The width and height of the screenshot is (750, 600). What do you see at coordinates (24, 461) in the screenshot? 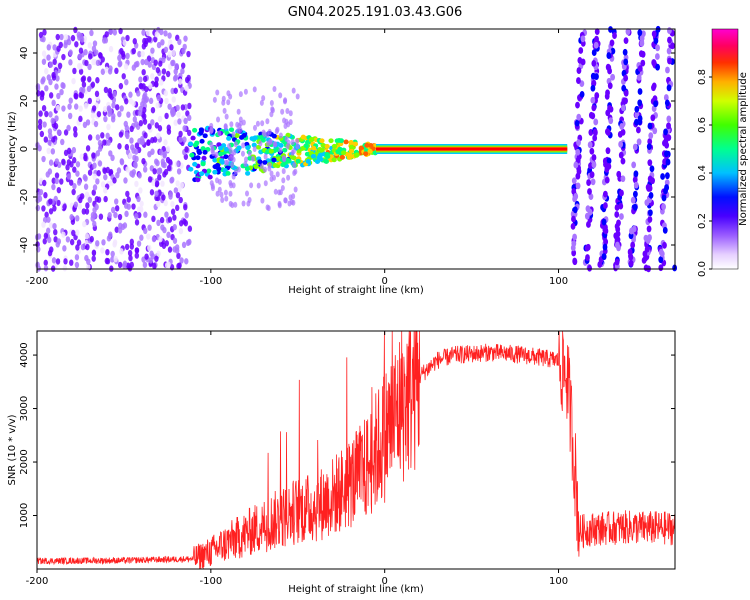
I see `snr-y-tick-label: 2000` at bounding box center [24, 461].